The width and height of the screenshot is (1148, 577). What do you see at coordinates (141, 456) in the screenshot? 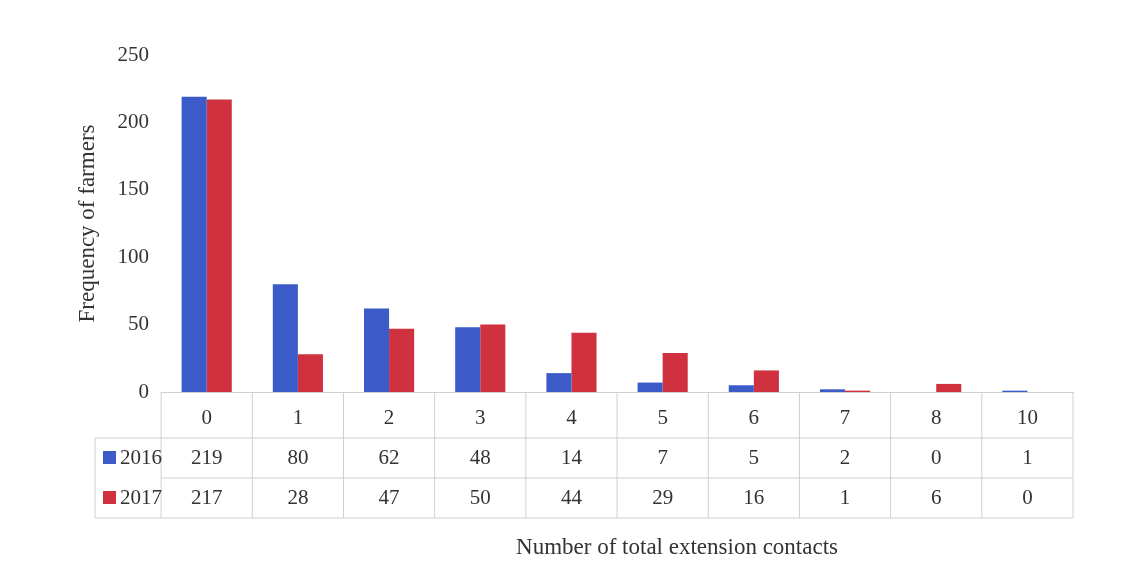
I see `legend-label: 2016` at bounding box center [141, 456].